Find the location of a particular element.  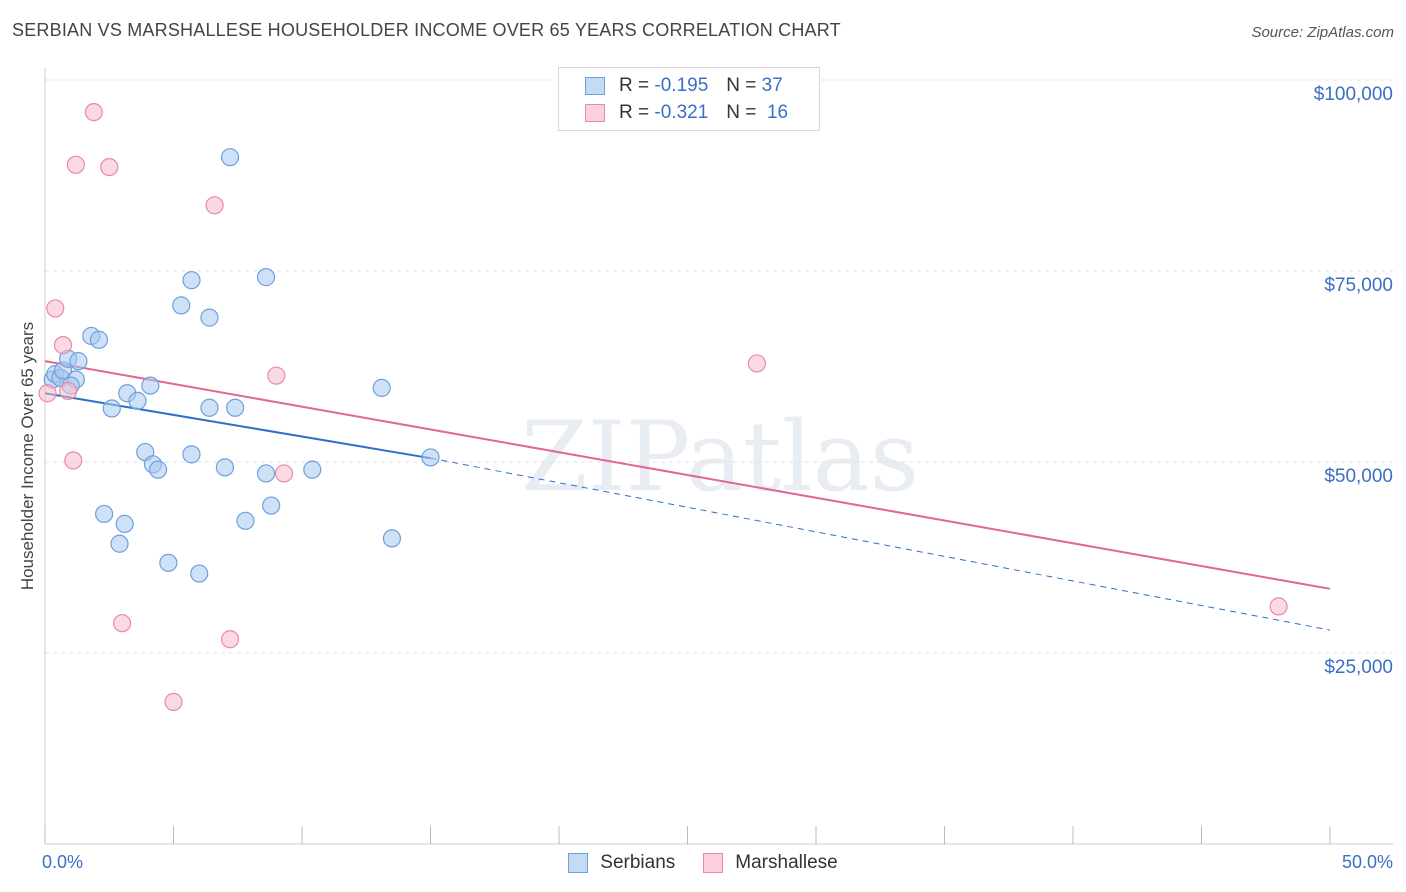

trend-extension-serbians is located at coordinates (880, 544).